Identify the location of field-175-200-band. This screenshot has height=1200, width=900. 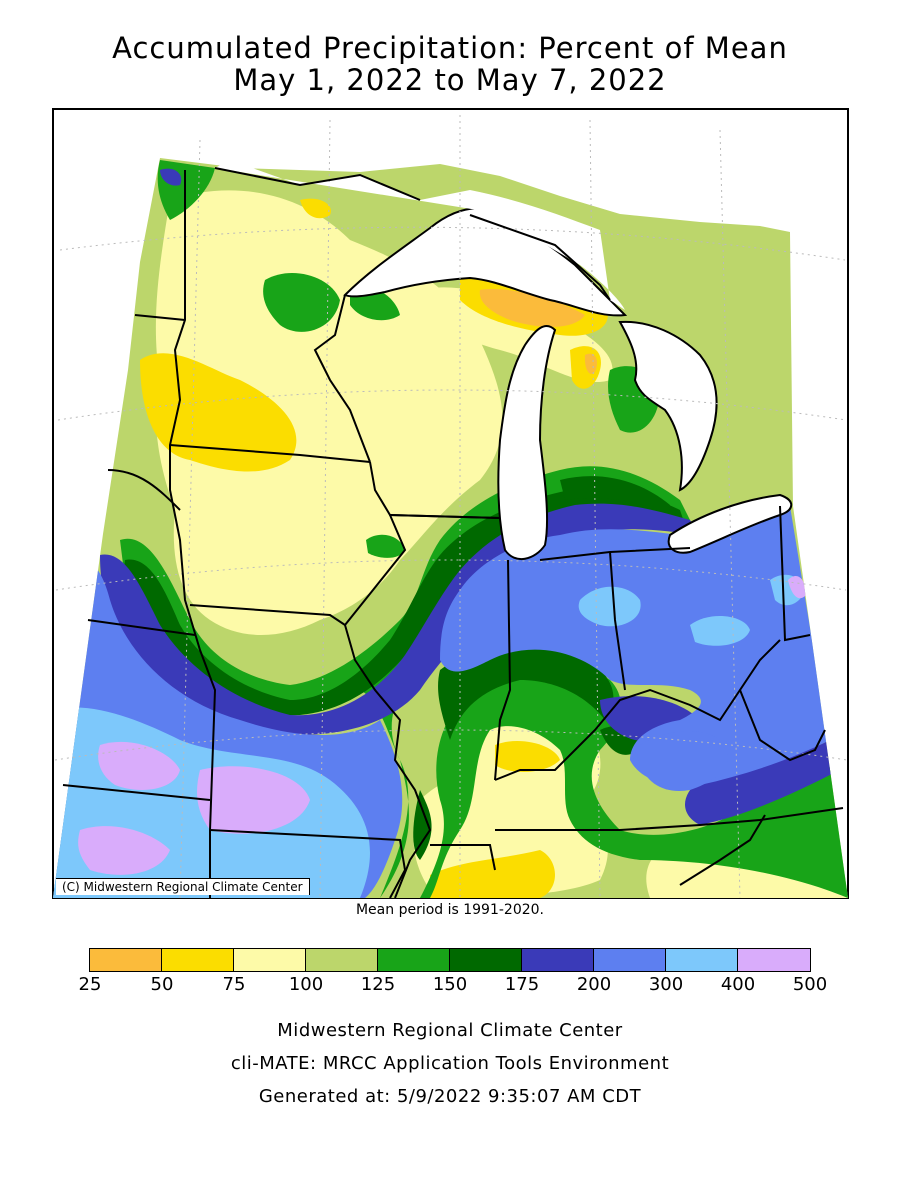
(400, 619).